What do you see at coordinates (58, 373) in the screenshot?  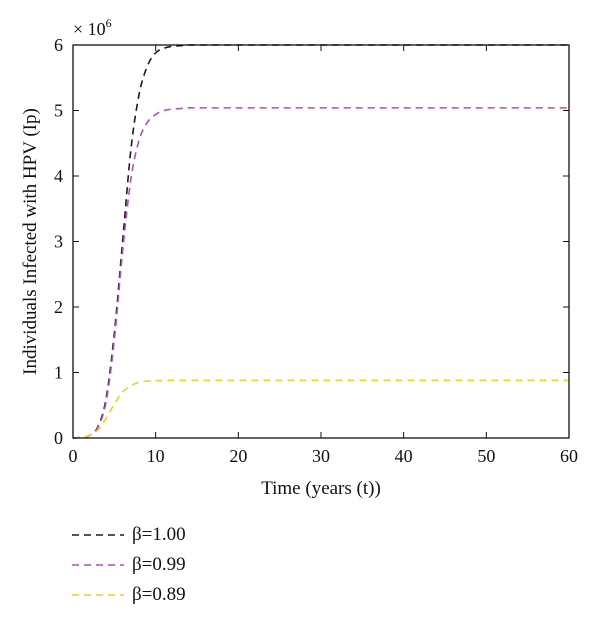 I see `y-tick-label: 1` at bounding box center [58, 373].